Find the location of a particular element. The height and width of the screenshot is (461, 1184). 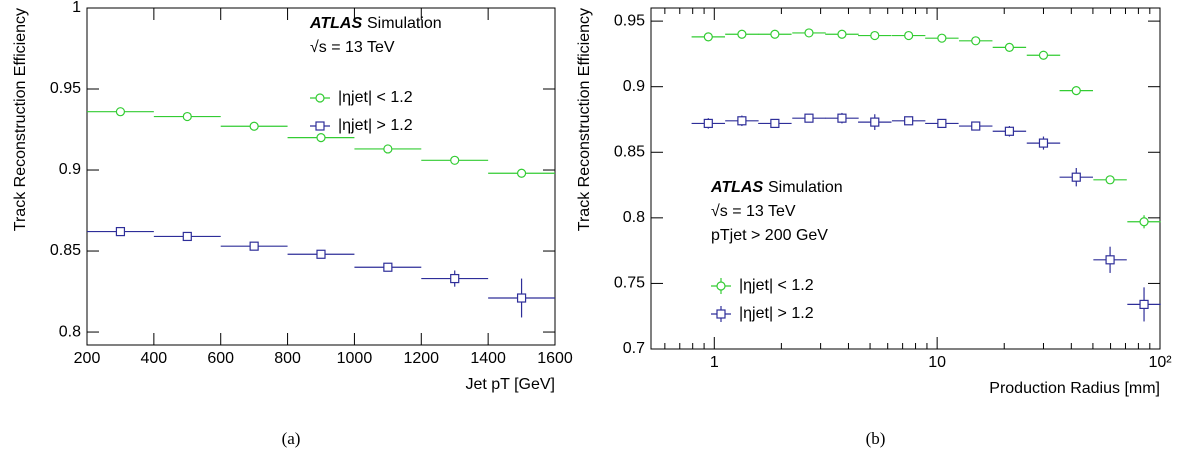

y-tick-label: 1 is located at coordinates (76, 8).